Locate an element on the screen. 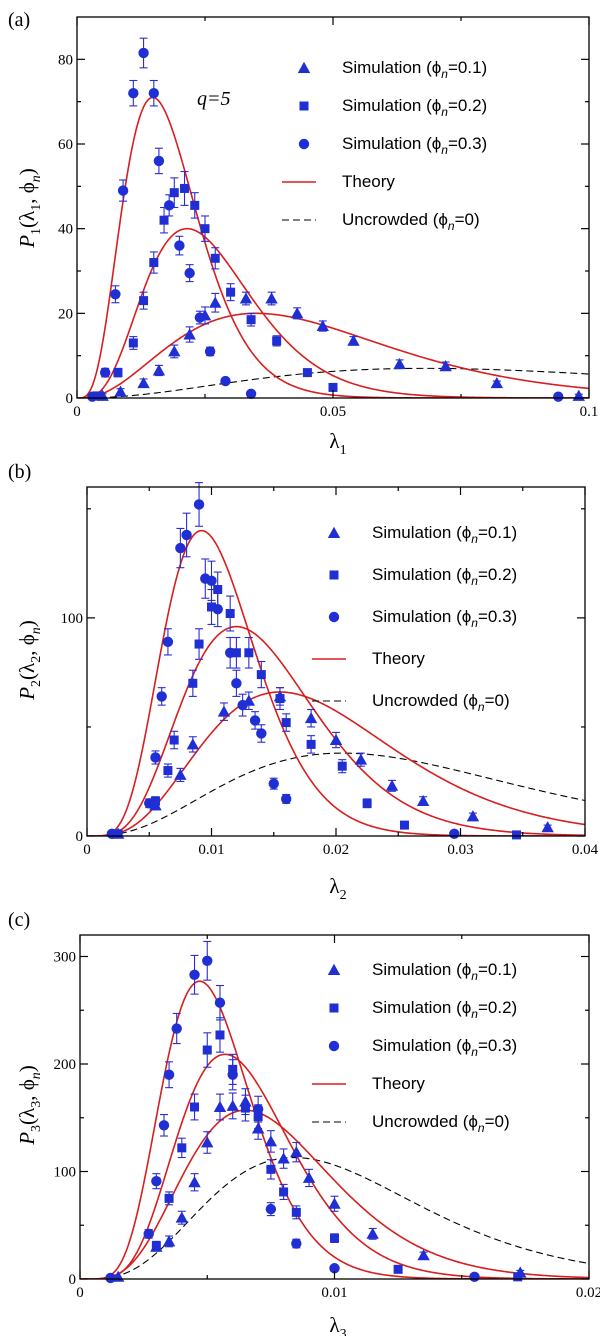 The height and width of the screenshot is (1336, 600). x-axis-label: λ2 is located at coordinates (337, 888).